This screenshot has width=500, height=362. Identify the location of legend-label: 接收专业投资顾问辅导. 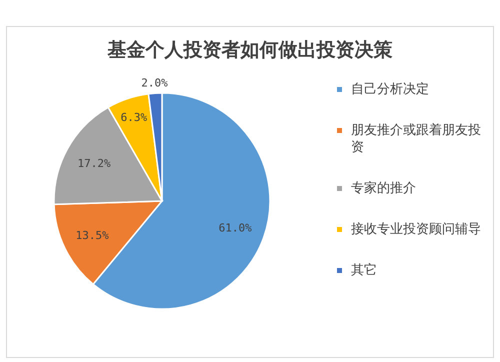
(416, 229).